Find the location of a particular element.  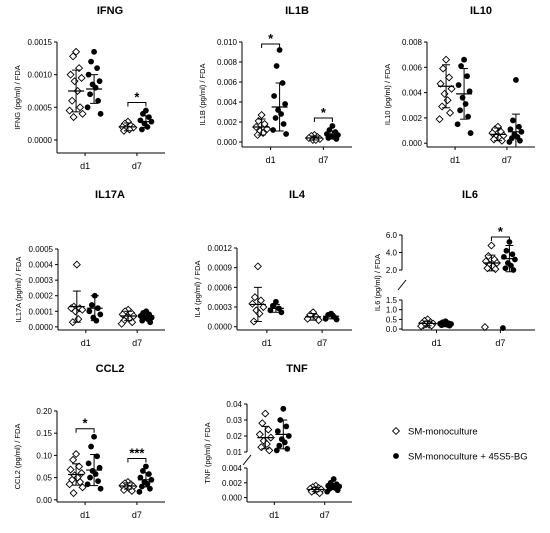

y-axis-label: IFNG (pg/ml) / FDA is located at coordinates (17, 97).